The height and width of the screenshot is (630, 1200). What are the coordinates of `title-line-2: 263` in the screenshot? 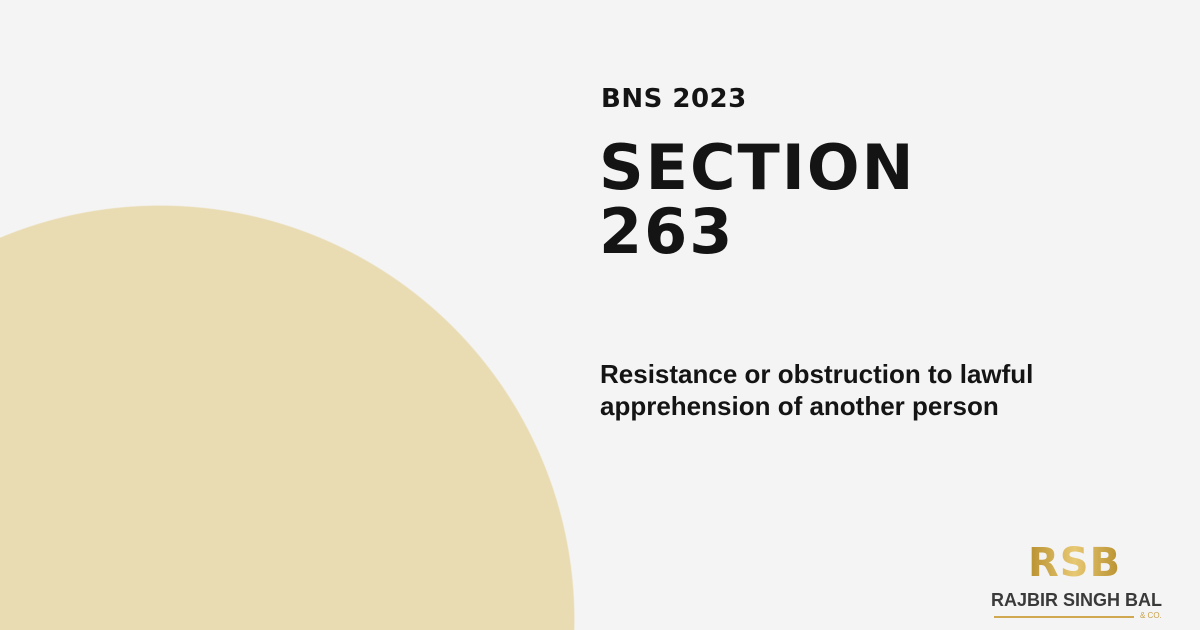 It's located at (667, 231).